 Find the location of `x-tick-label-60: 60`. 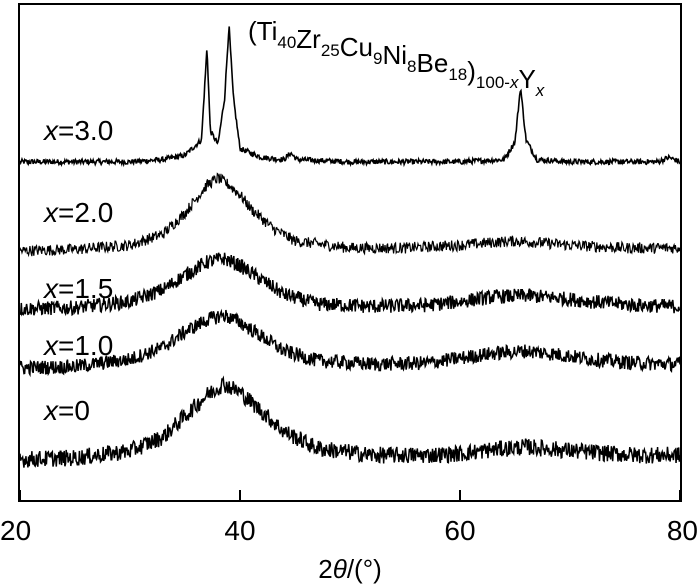

x-tick-label-60: 60 is located at coordinates (459, 530).